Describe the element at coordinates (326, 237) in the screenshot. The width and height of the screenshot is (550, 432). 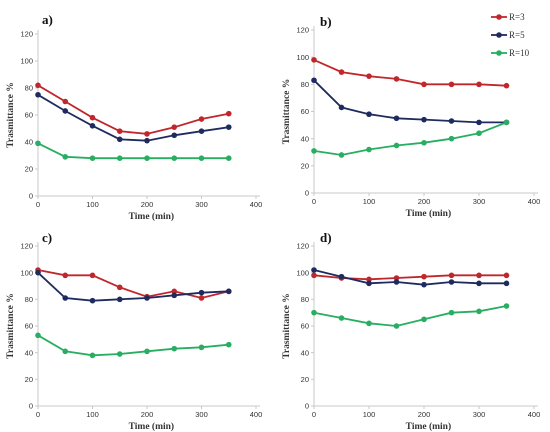
I see `panel-label: d)` at that location.